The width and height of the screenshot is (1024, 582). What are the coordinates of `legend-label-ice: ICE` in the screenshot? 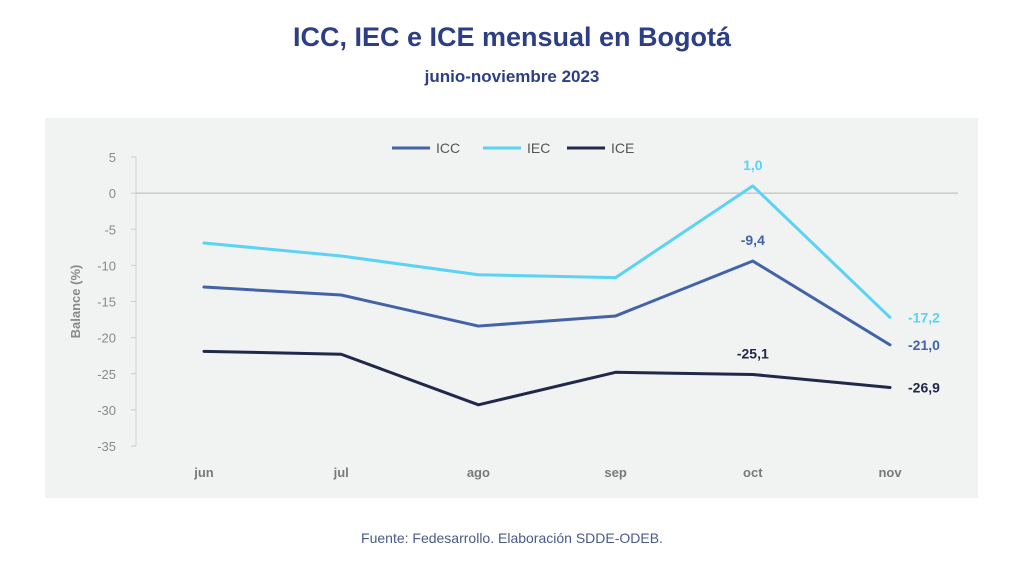 It's located at (622, 148).